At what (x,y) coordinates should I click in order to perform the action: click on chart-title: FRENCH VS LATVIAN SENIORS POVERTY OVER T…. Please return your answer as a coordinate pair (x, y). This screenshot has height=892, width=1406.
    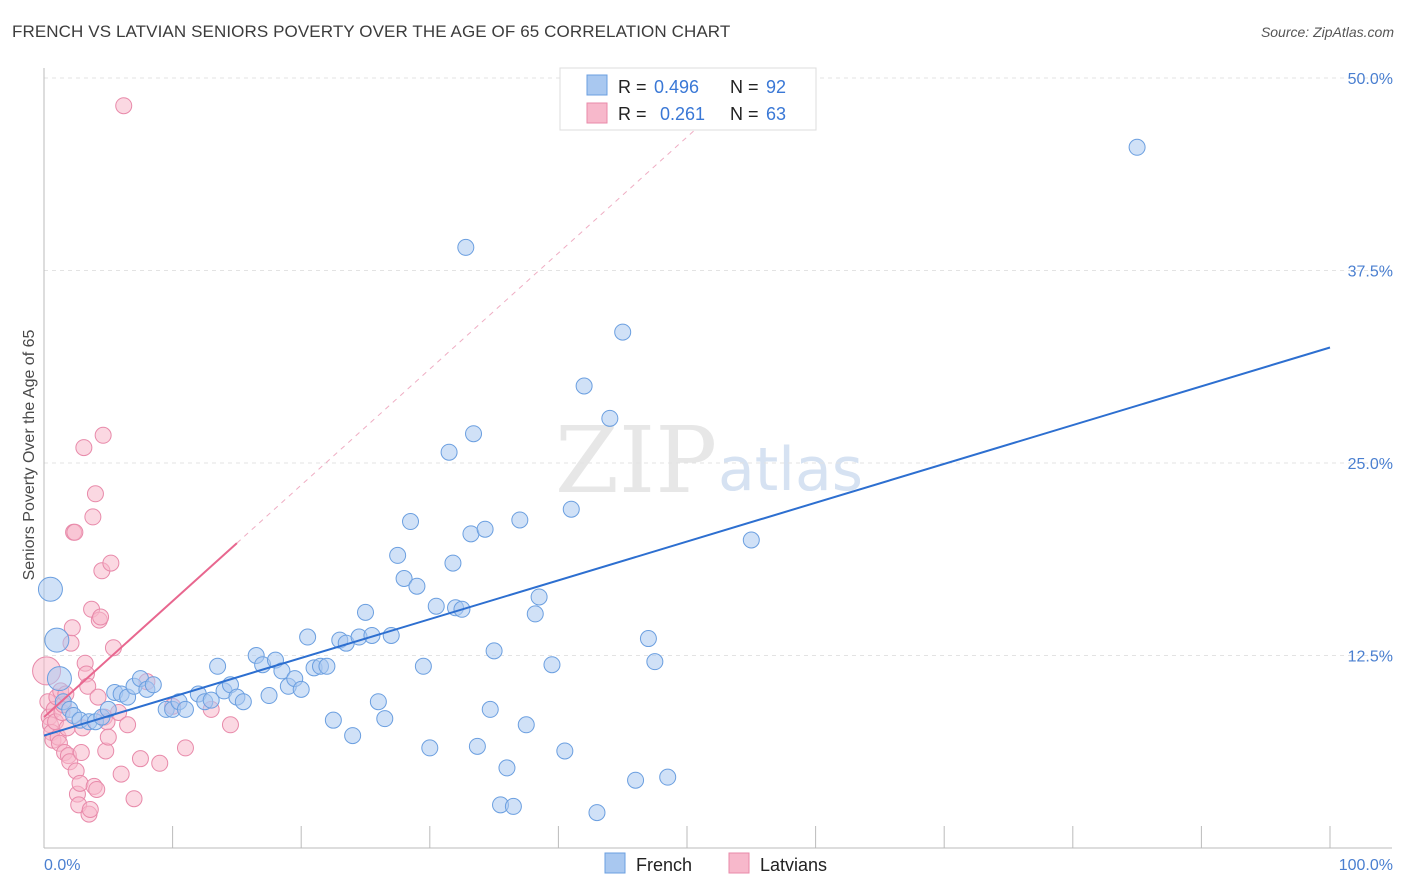
    Looking at the image, I should click on (371, 31).